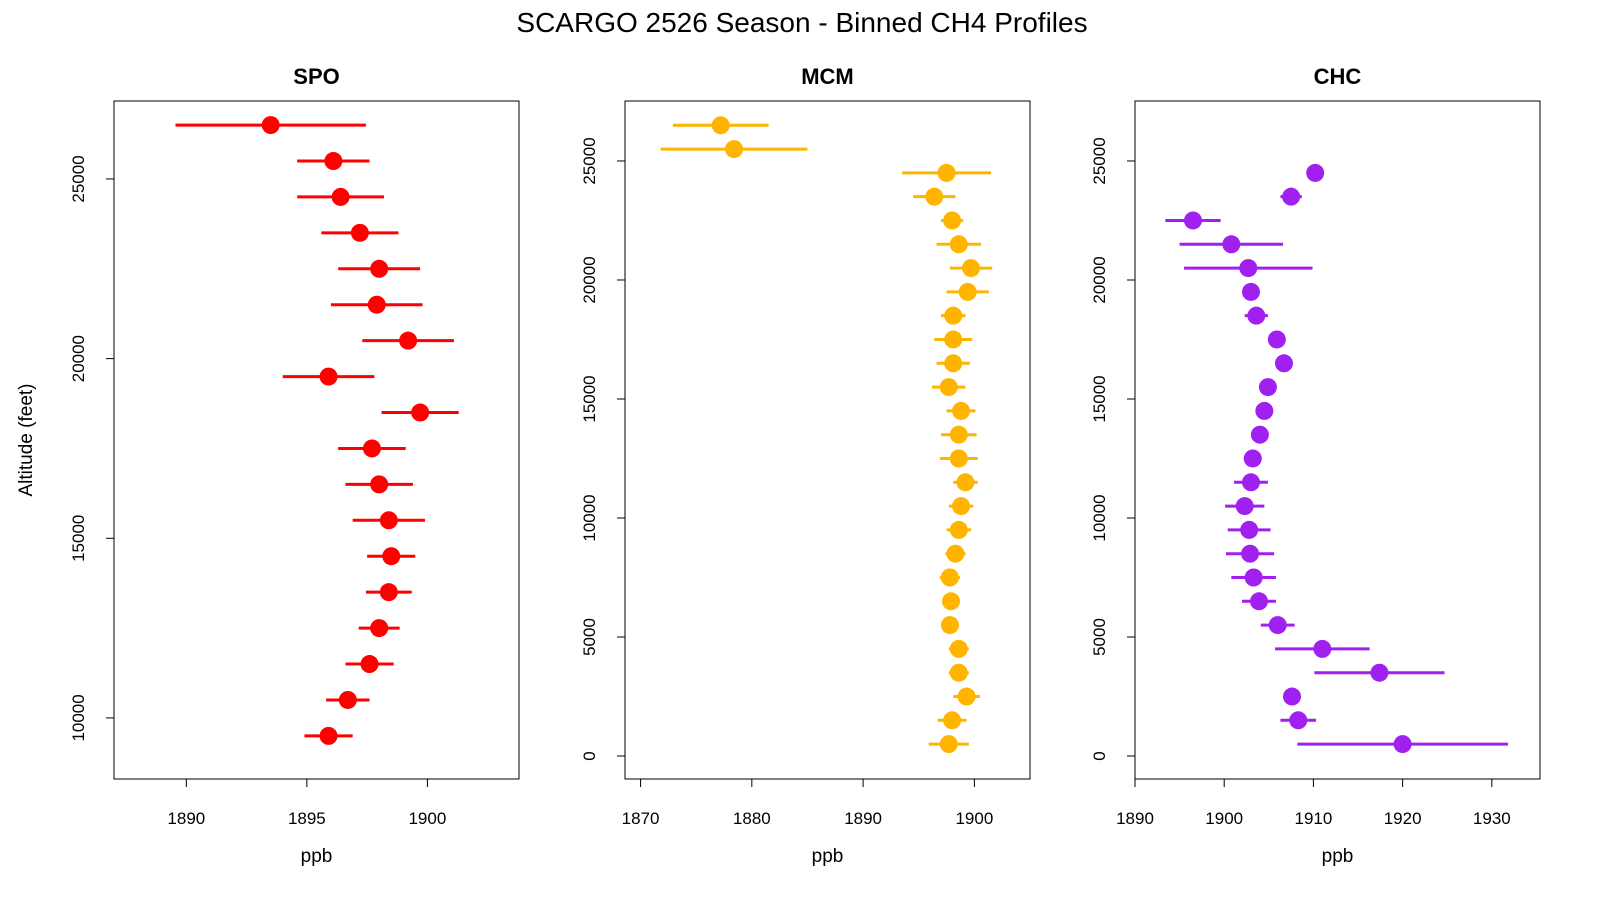 The image size is (1600, 900). Describe the element at coordinates (807, 822) in the screenshot. I see `x-axis: 1870 1880 1890 1900 ppb` at that location.